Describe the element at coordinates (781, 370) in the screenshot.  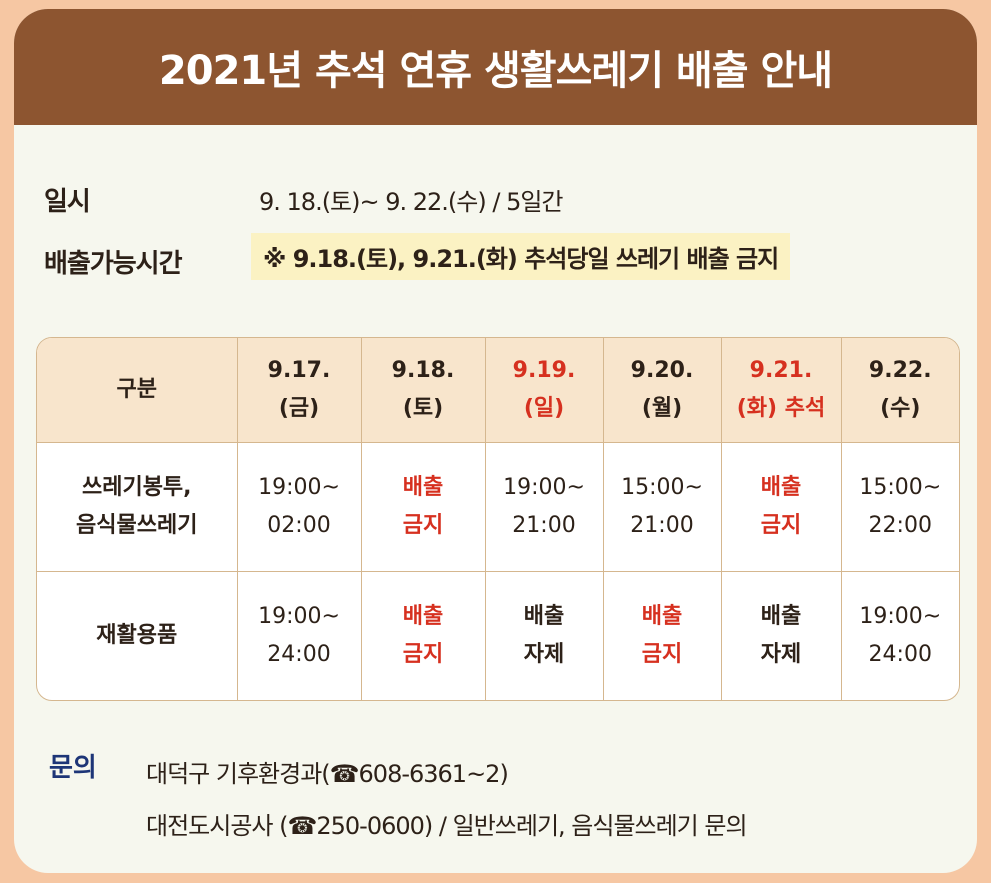
I see `column-date: 9.21.` at that location.